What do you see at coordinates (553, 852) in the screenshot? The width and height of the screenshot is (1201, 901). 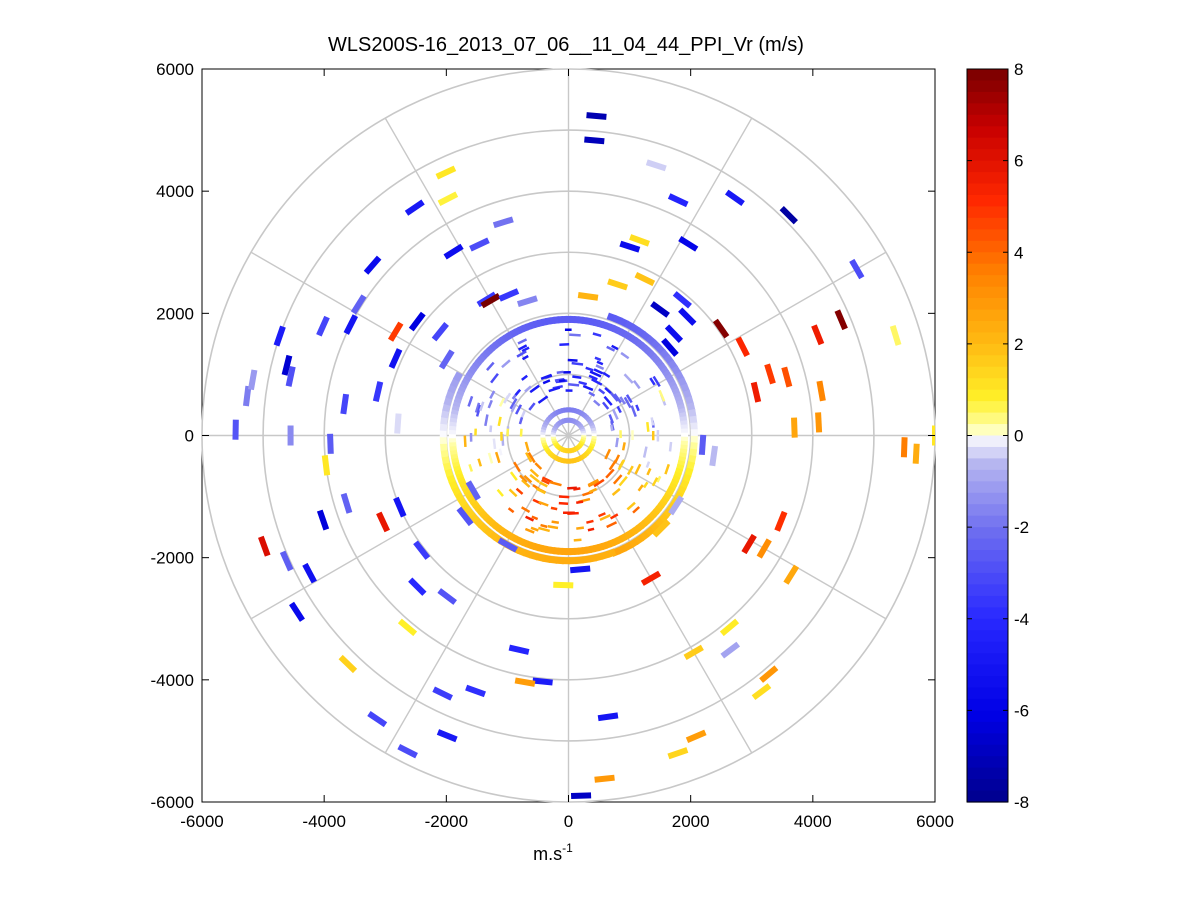 I see `svg-text: m.s-1` at bounding box center [553, 852].